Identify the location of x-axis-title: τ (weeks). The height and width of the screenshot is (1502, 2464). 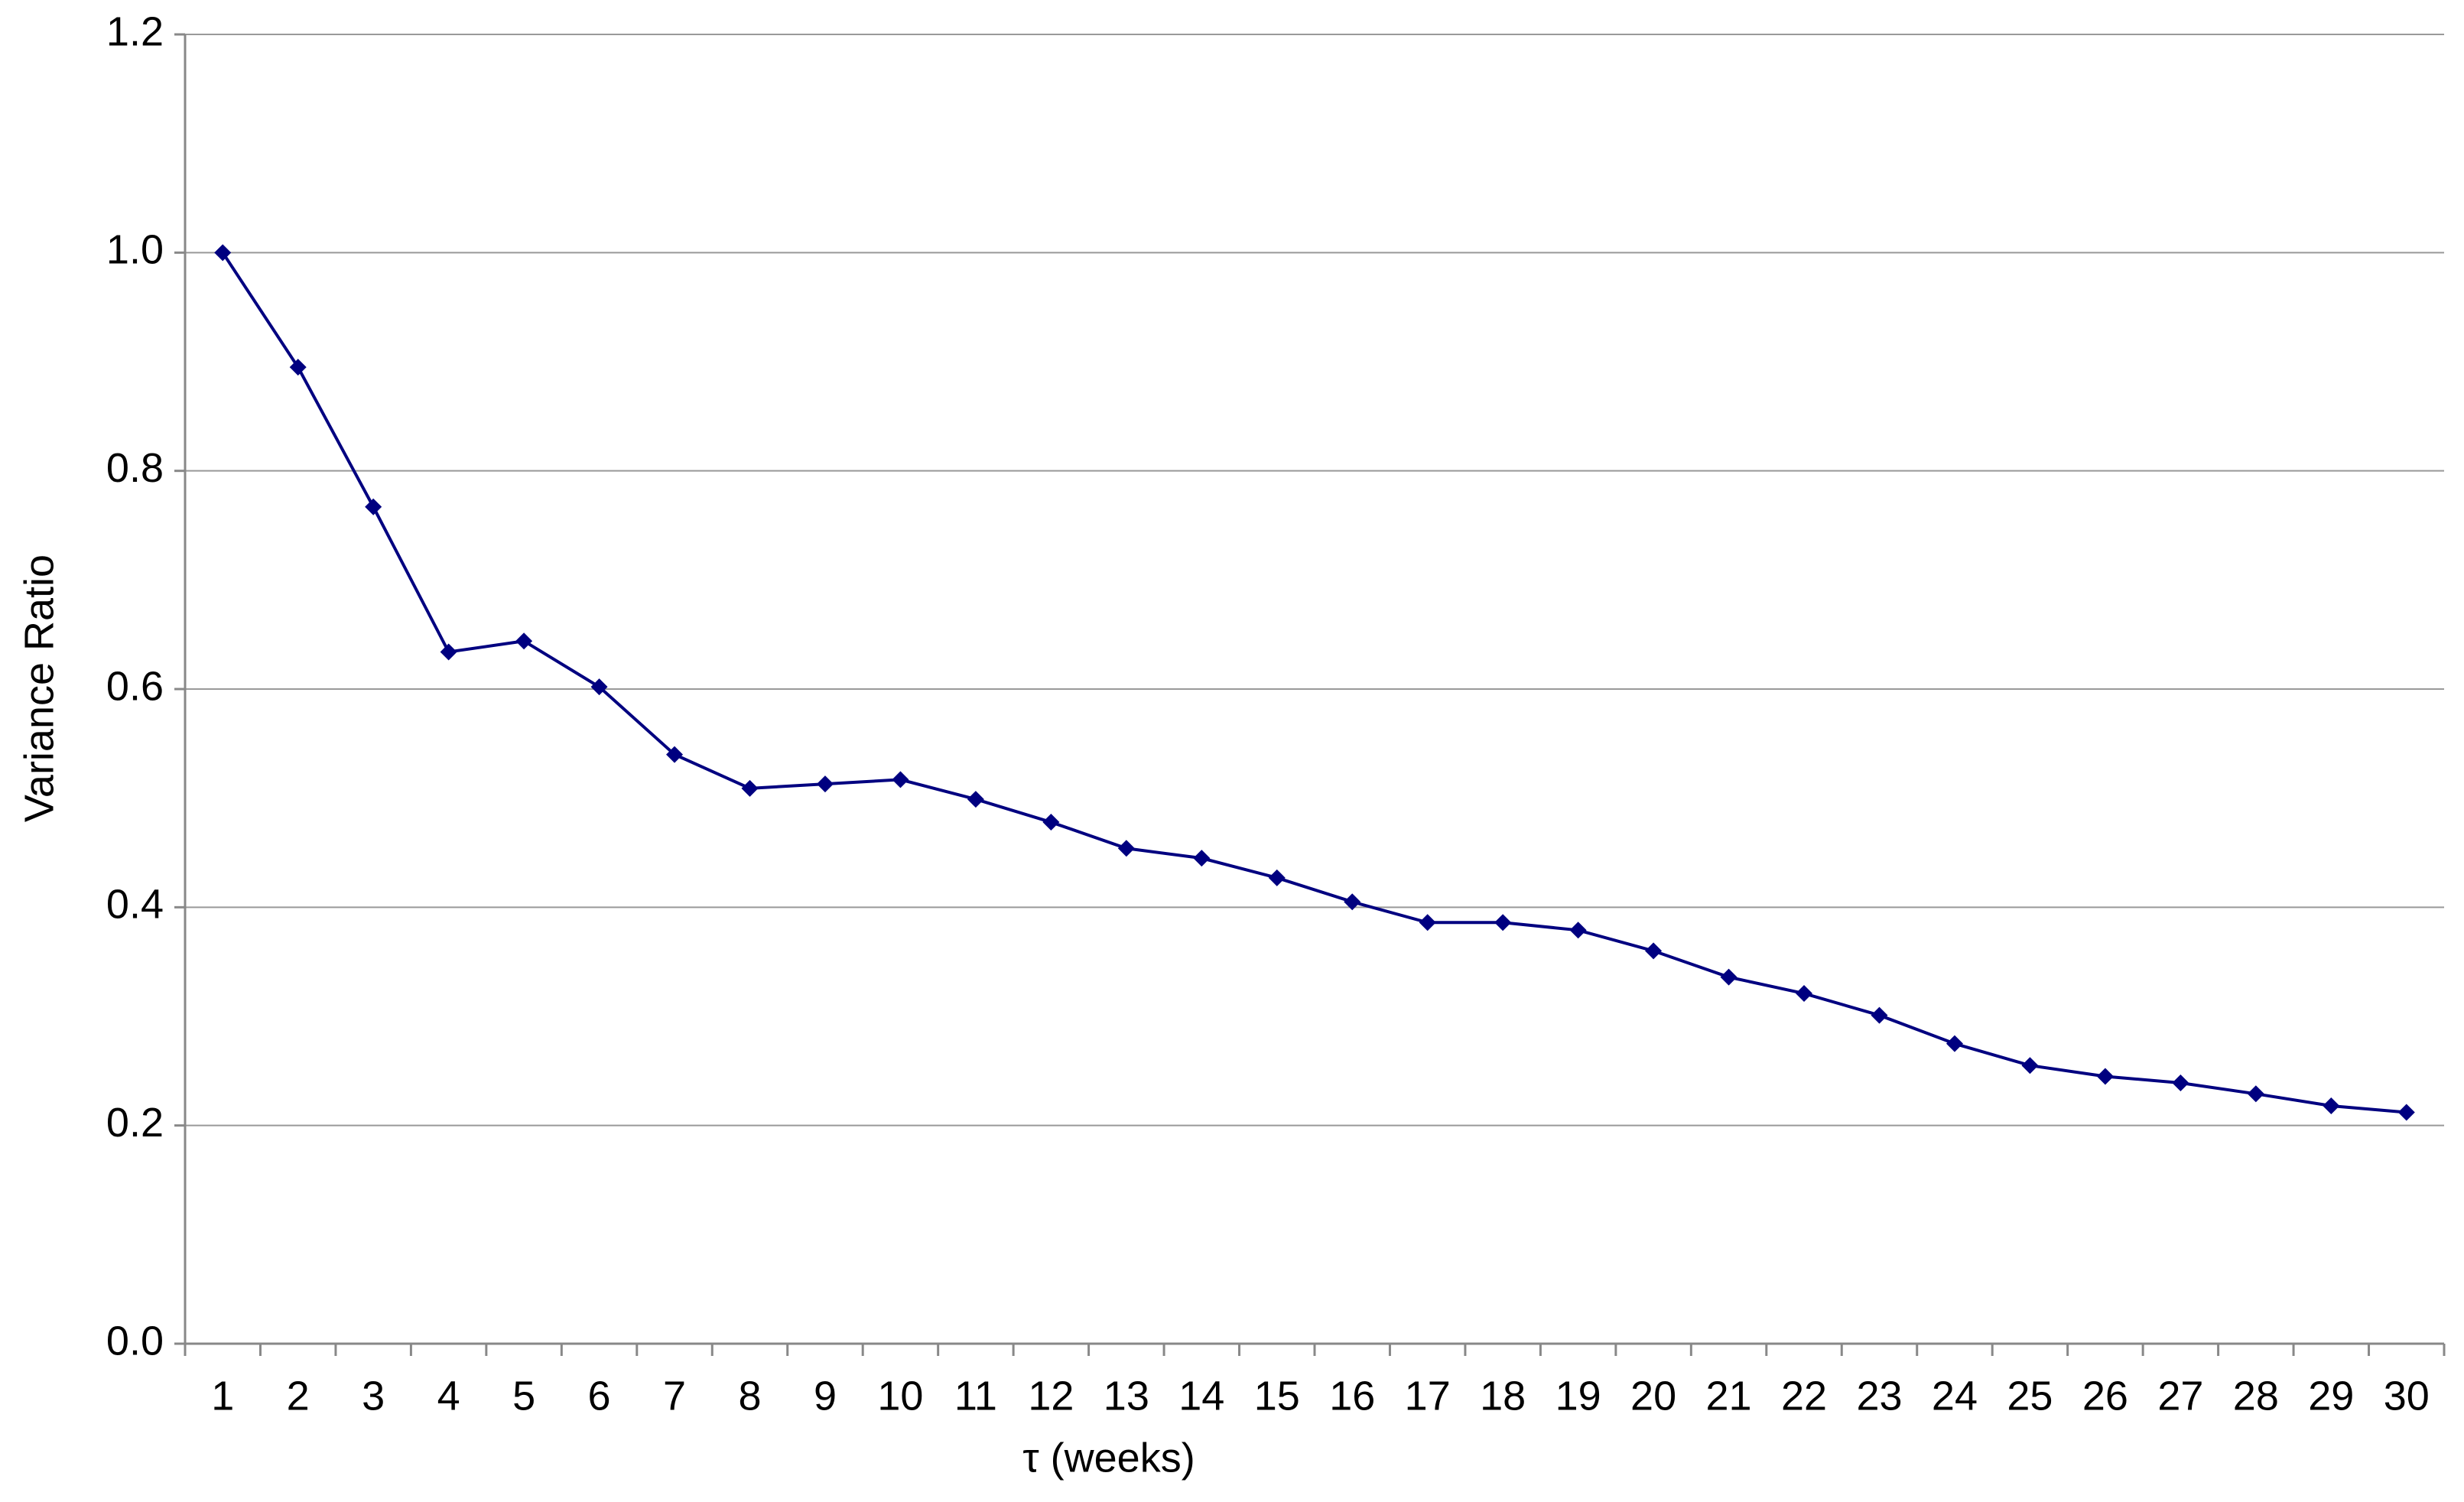
(1108, 1458).